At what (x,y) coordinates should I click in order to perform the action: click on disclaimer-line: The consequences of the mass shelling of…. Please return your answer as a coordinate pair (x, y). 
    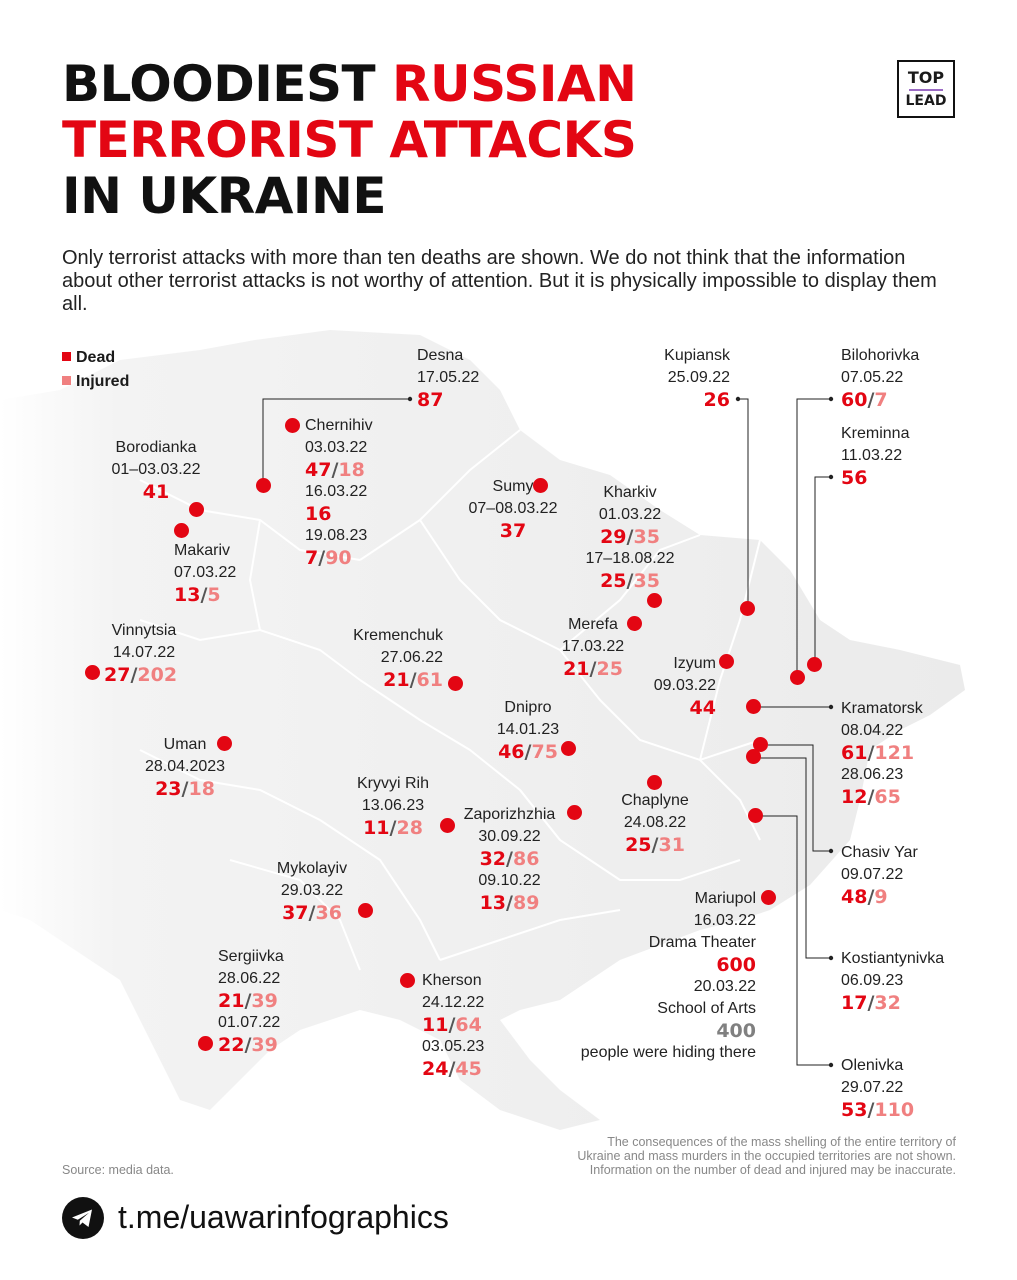
    Looking at the image, I should click on (781, 1142).